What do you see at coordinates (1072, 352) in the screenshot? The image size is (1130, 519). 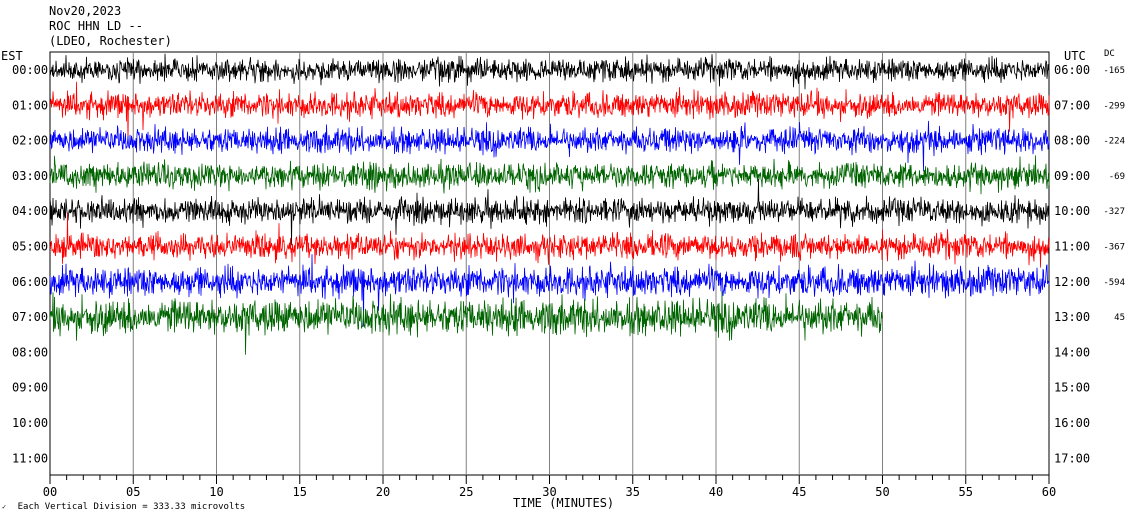 I see `right-hour-label: 14:00` at bounding box center [1072, 352].